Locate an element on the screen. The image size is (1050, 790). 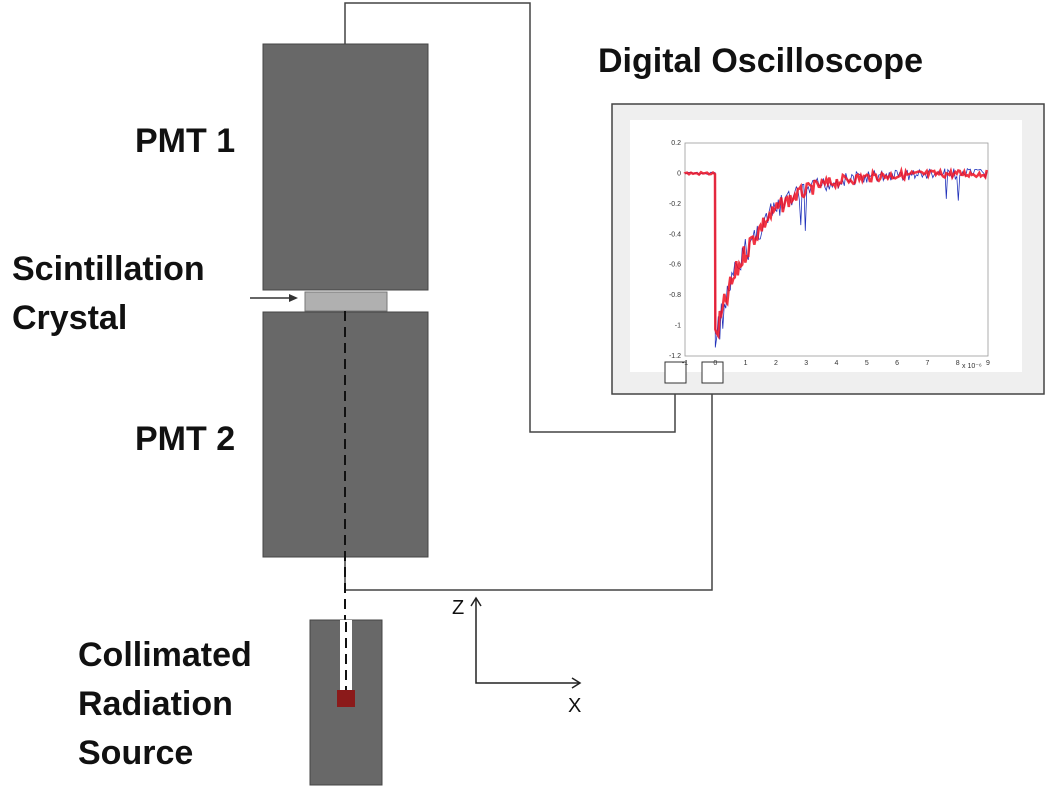
y-tick-label: 0 is located at coordinates (679, 173).